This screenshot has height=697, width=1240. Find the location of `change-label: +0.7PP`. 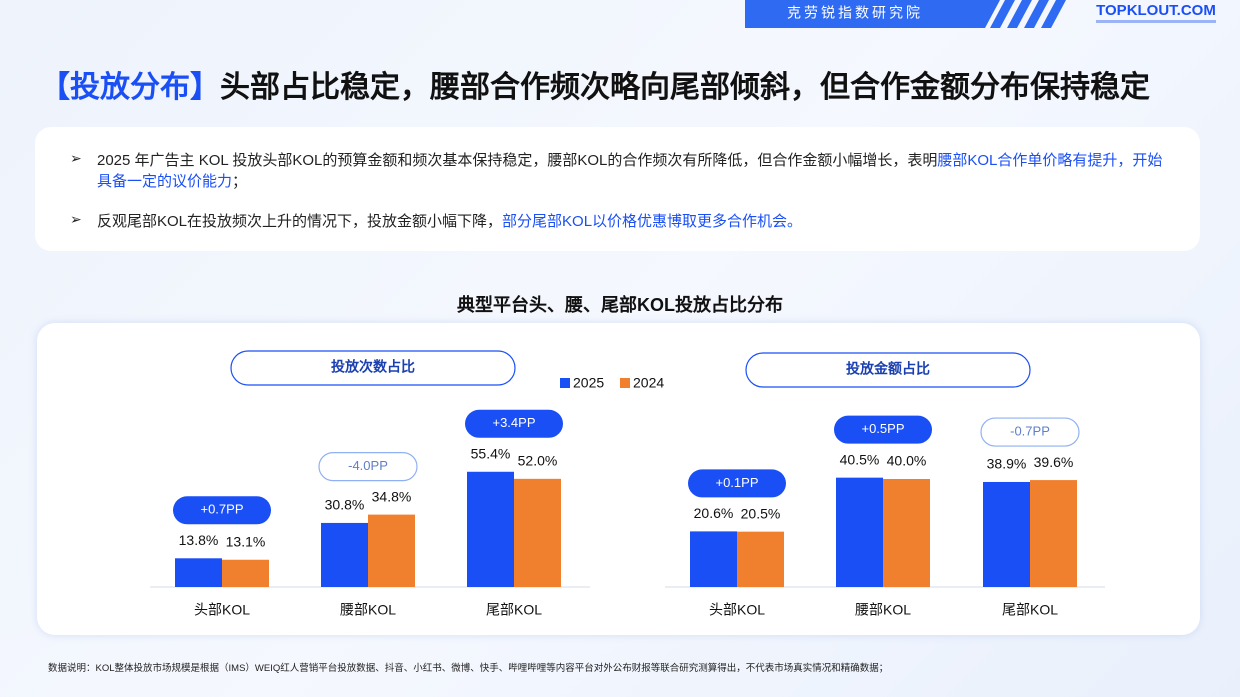

change-label: +0.7PP is located at coordinates (221, 509).